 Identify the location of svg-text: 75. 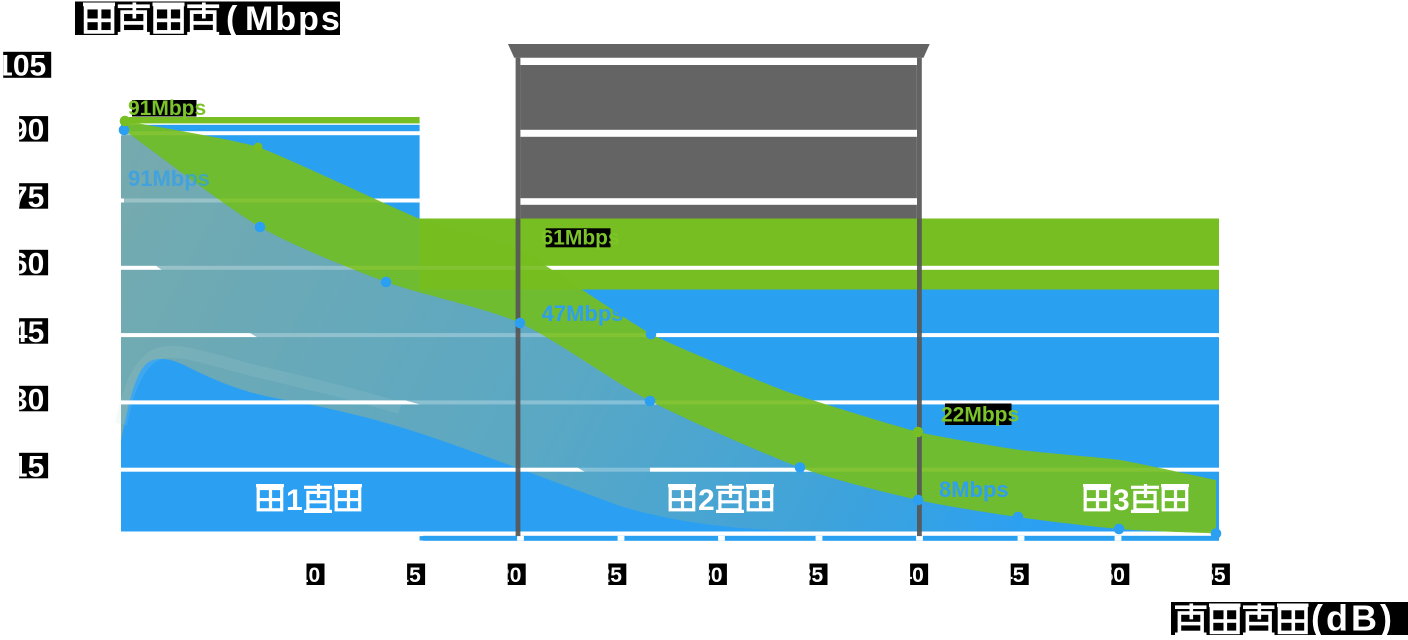
(27, 197).